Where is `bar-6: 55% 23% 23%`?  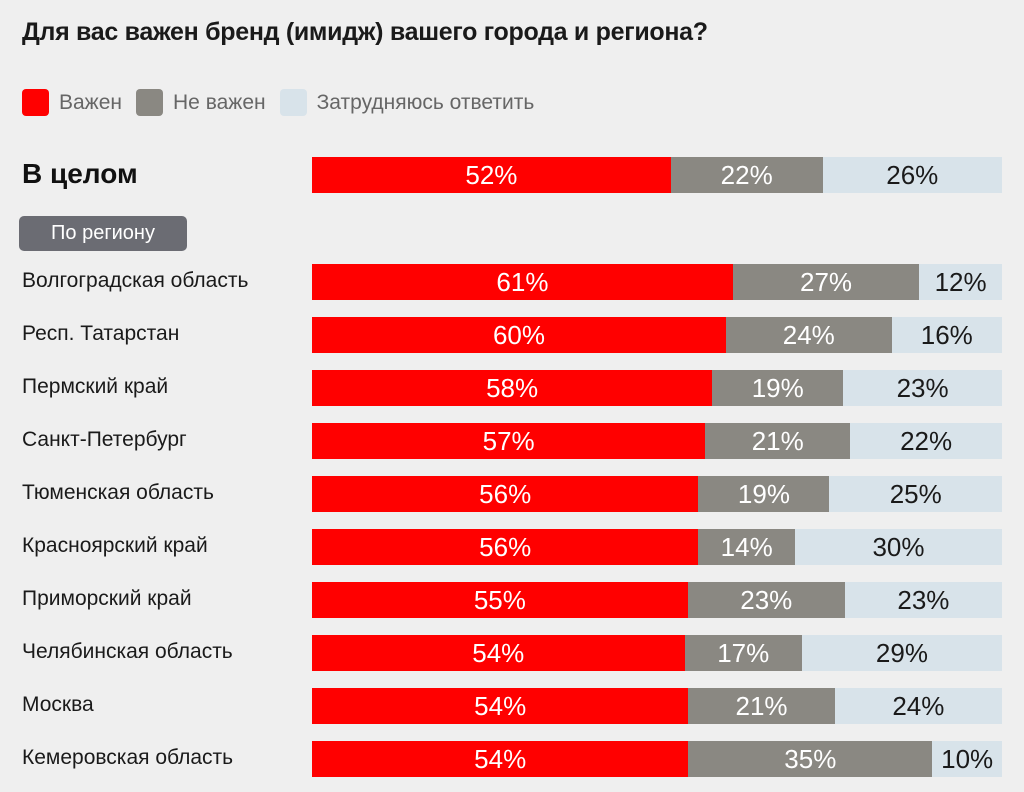 bar-6: 55% 23% 23% is located at coordinates (657, 600).